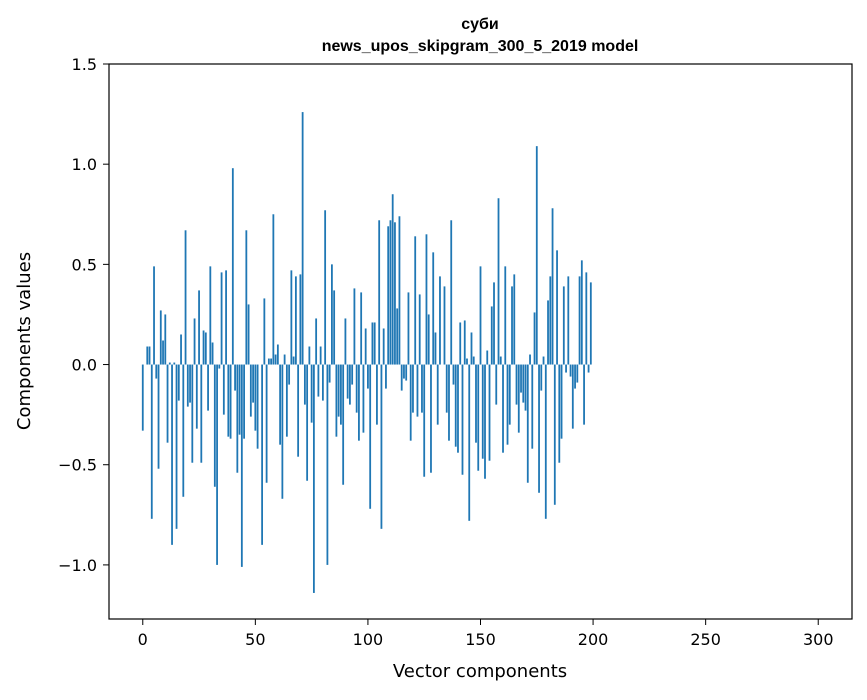 The width and height of the screenshot is (867, 700). What do you see at coordinates (143, 639) in the screenshot?
I see `x-tick-label: 0` at bounding box center [143, 639].